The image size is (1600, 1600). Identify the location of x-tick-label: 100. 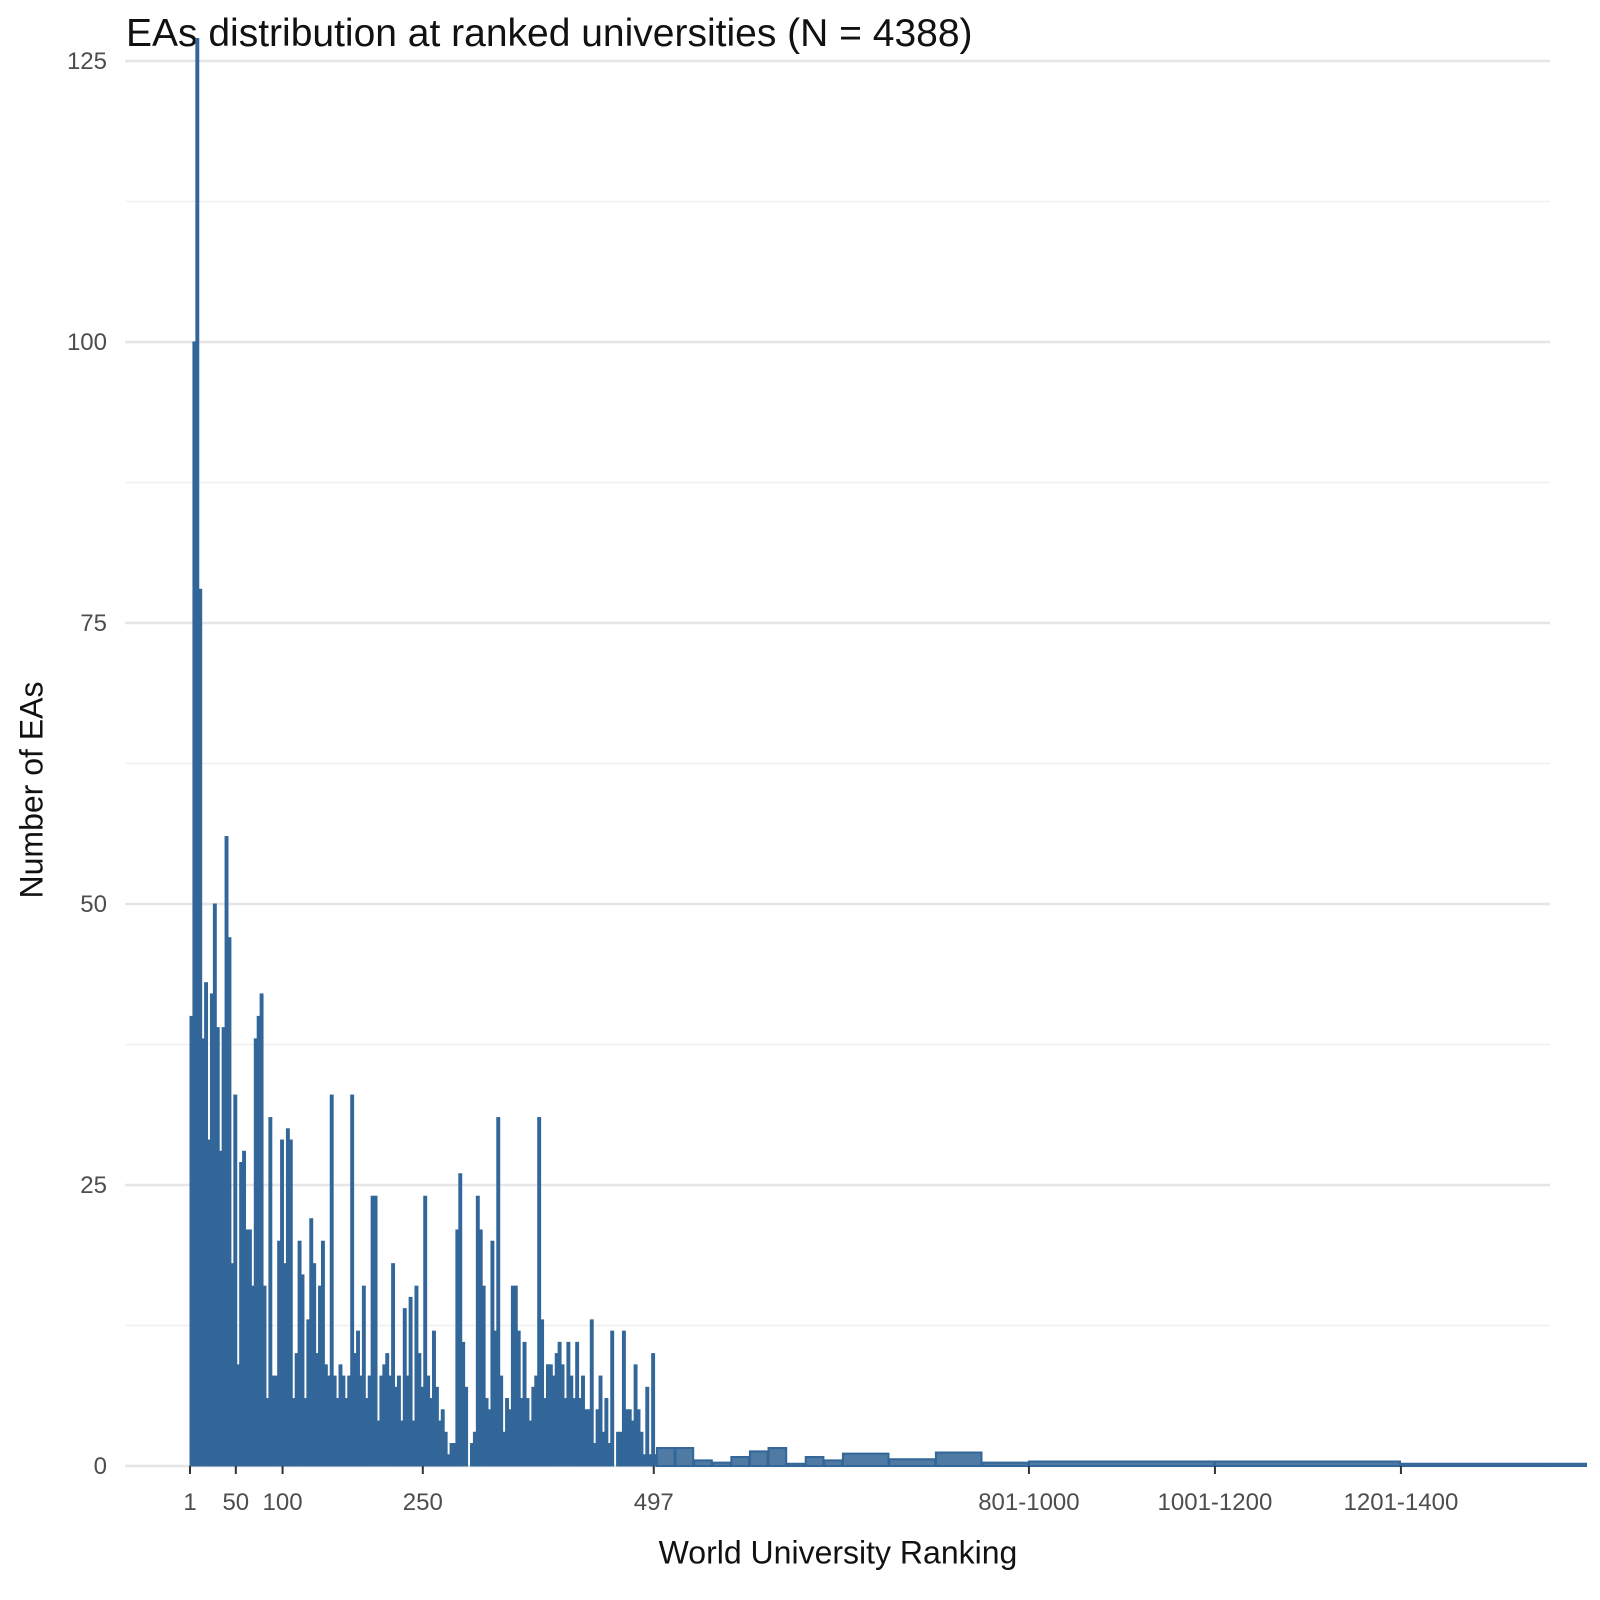
(283, 1502).